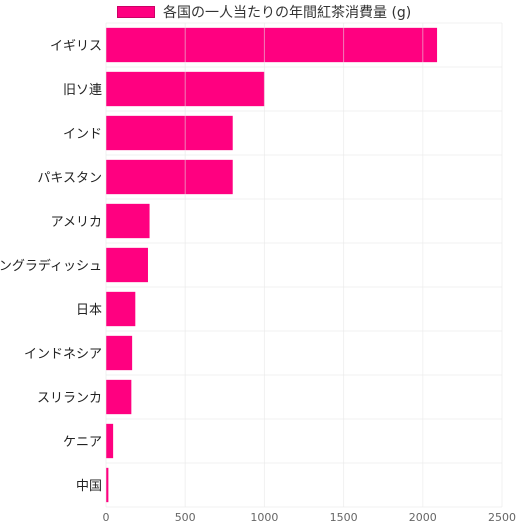  Describe the element at coordinates (69, 398) in the screenshot. I see `category-label: スリランカ` at that location.